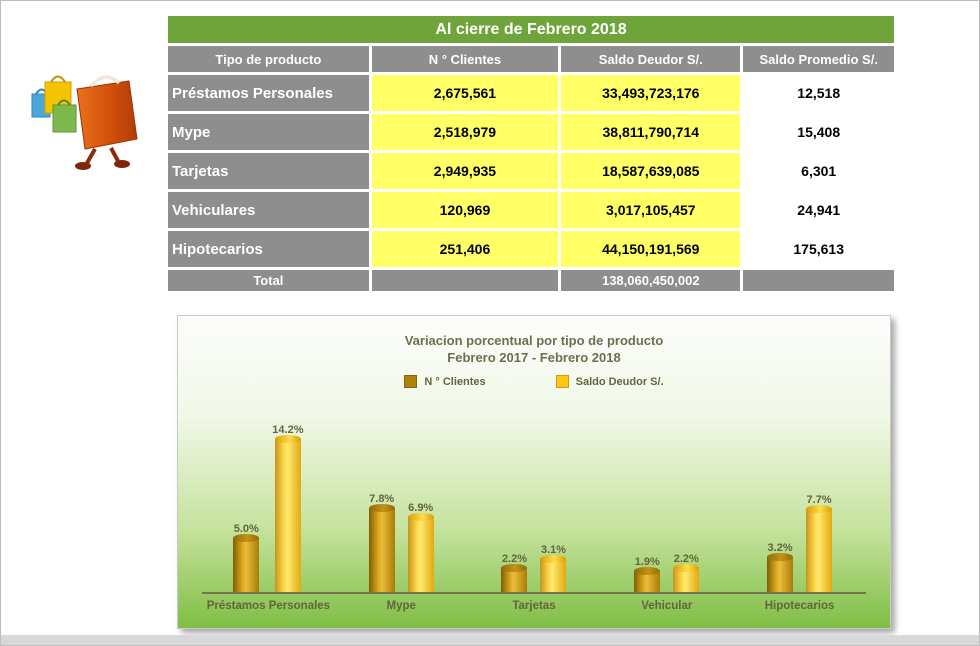 This screenshot has height=646, width=980. What do you see at coordinates (799, 606) in the screenshot?
I see `category-label: Hipotecarios` at bounding box center [799, 606].